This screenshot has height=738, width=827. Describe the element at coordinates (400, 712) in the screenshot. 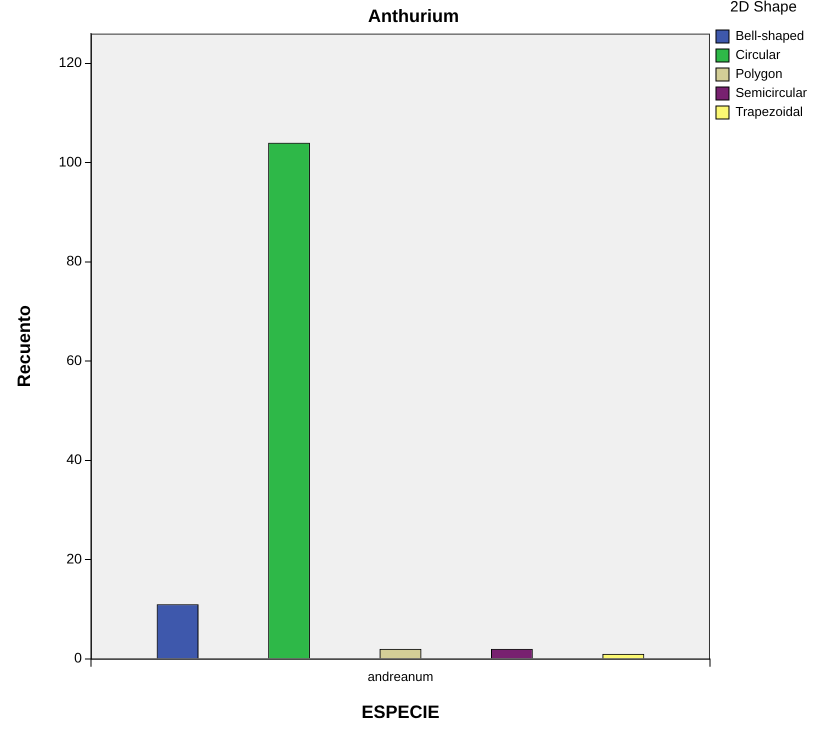

I see `x-axis-title: ESPECIE` at that location.